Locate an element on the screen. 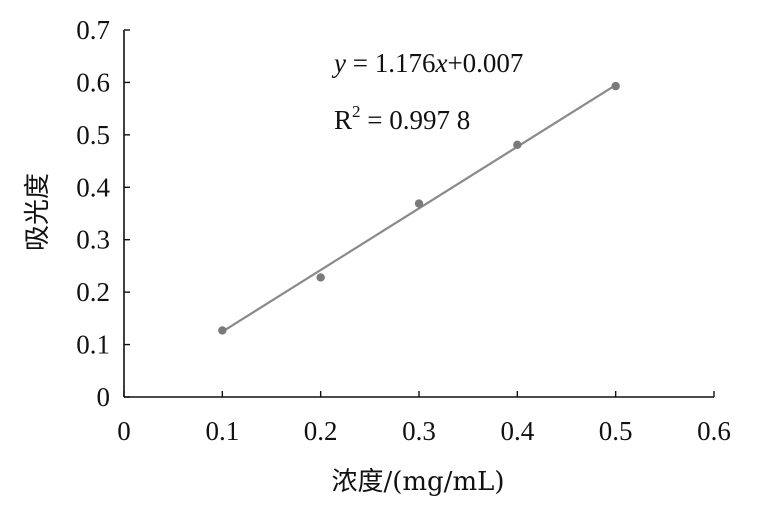  equation-x-var: x is located at coordinates (440, 63).